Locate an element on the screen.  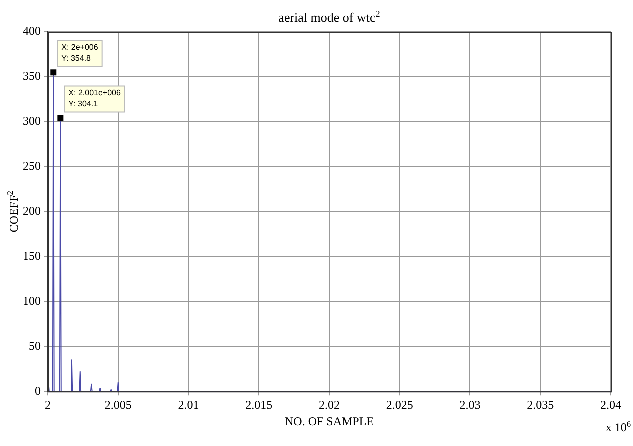
y-tick-label: 150 is located at coordinates (32, 255).